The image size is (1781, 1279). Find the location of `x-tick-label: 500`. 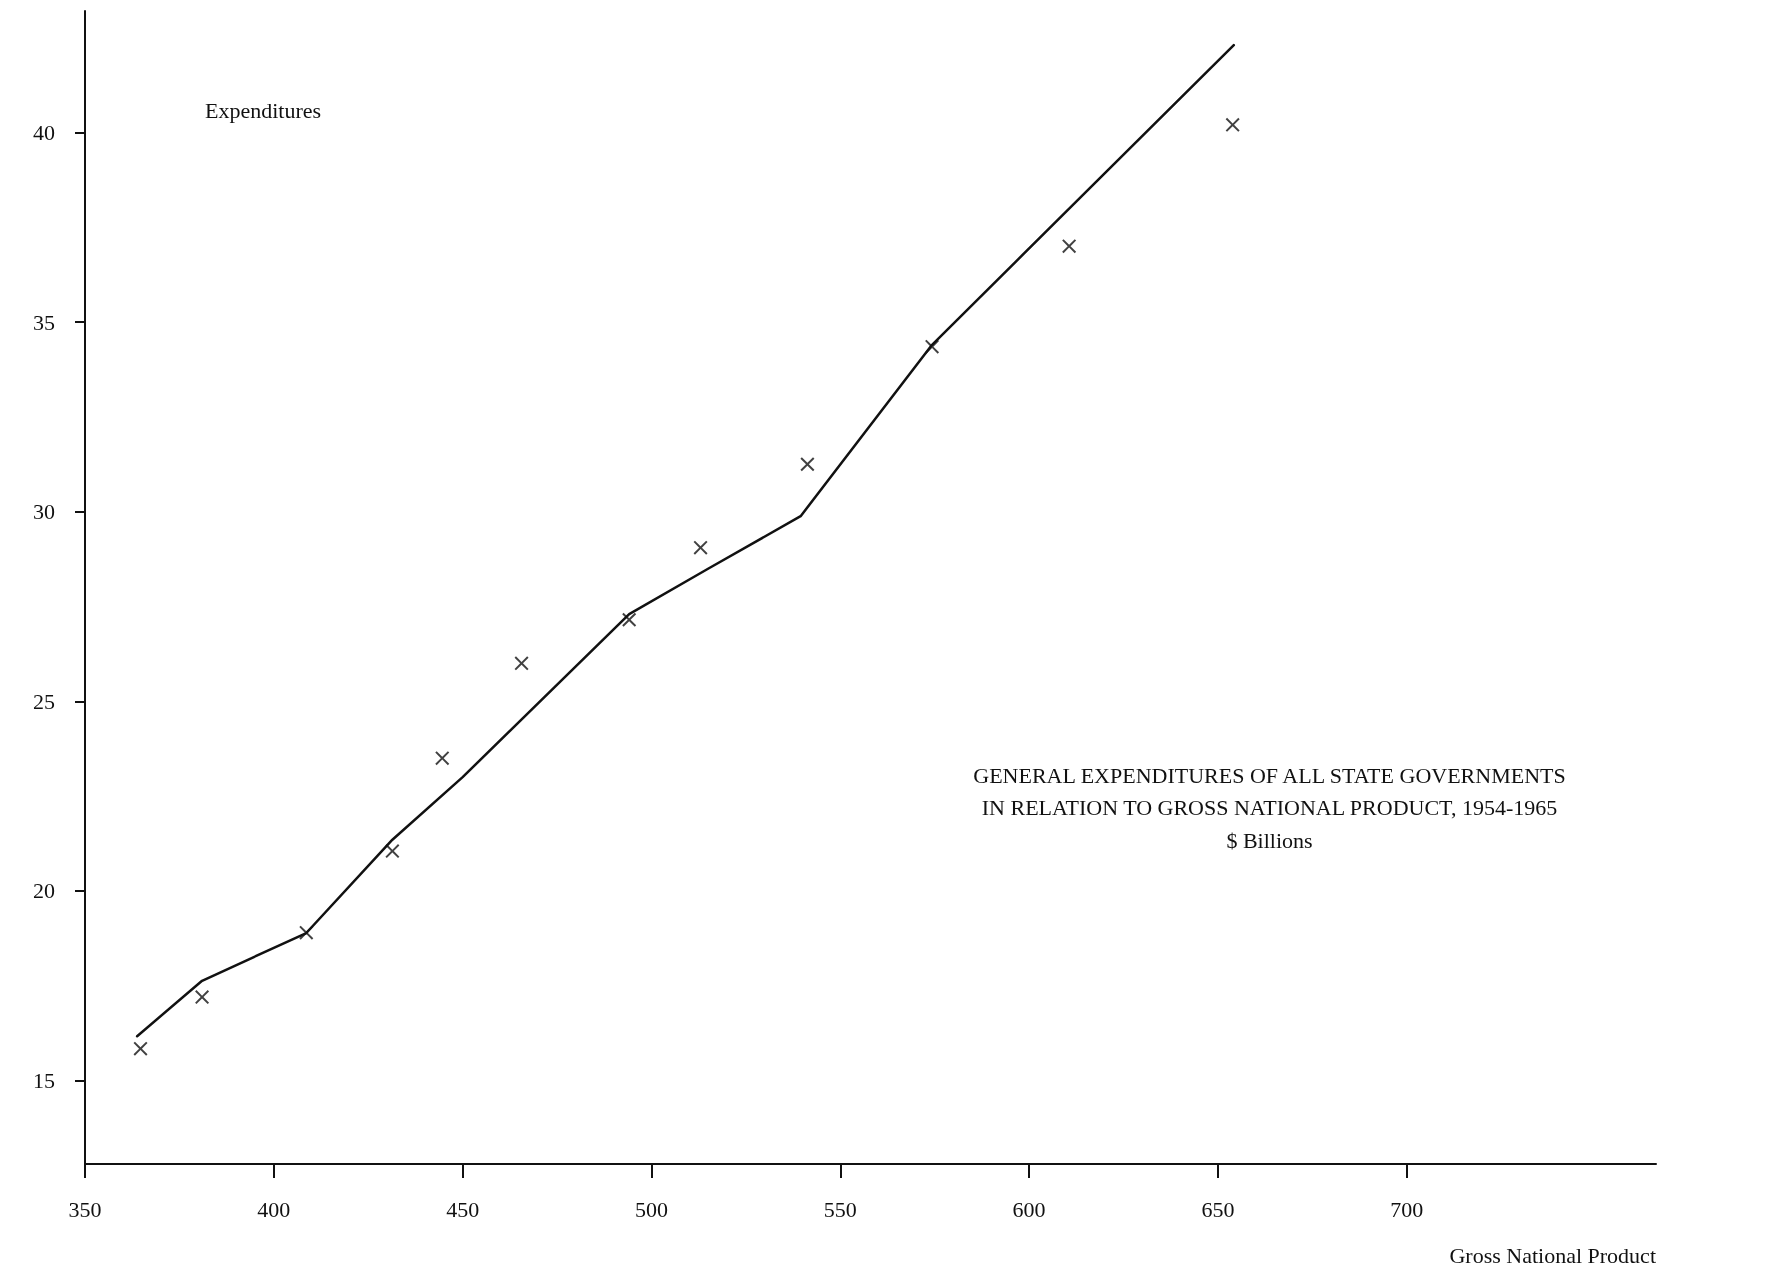

x-tick-label: 500 is located at coordinates (651, 1209).